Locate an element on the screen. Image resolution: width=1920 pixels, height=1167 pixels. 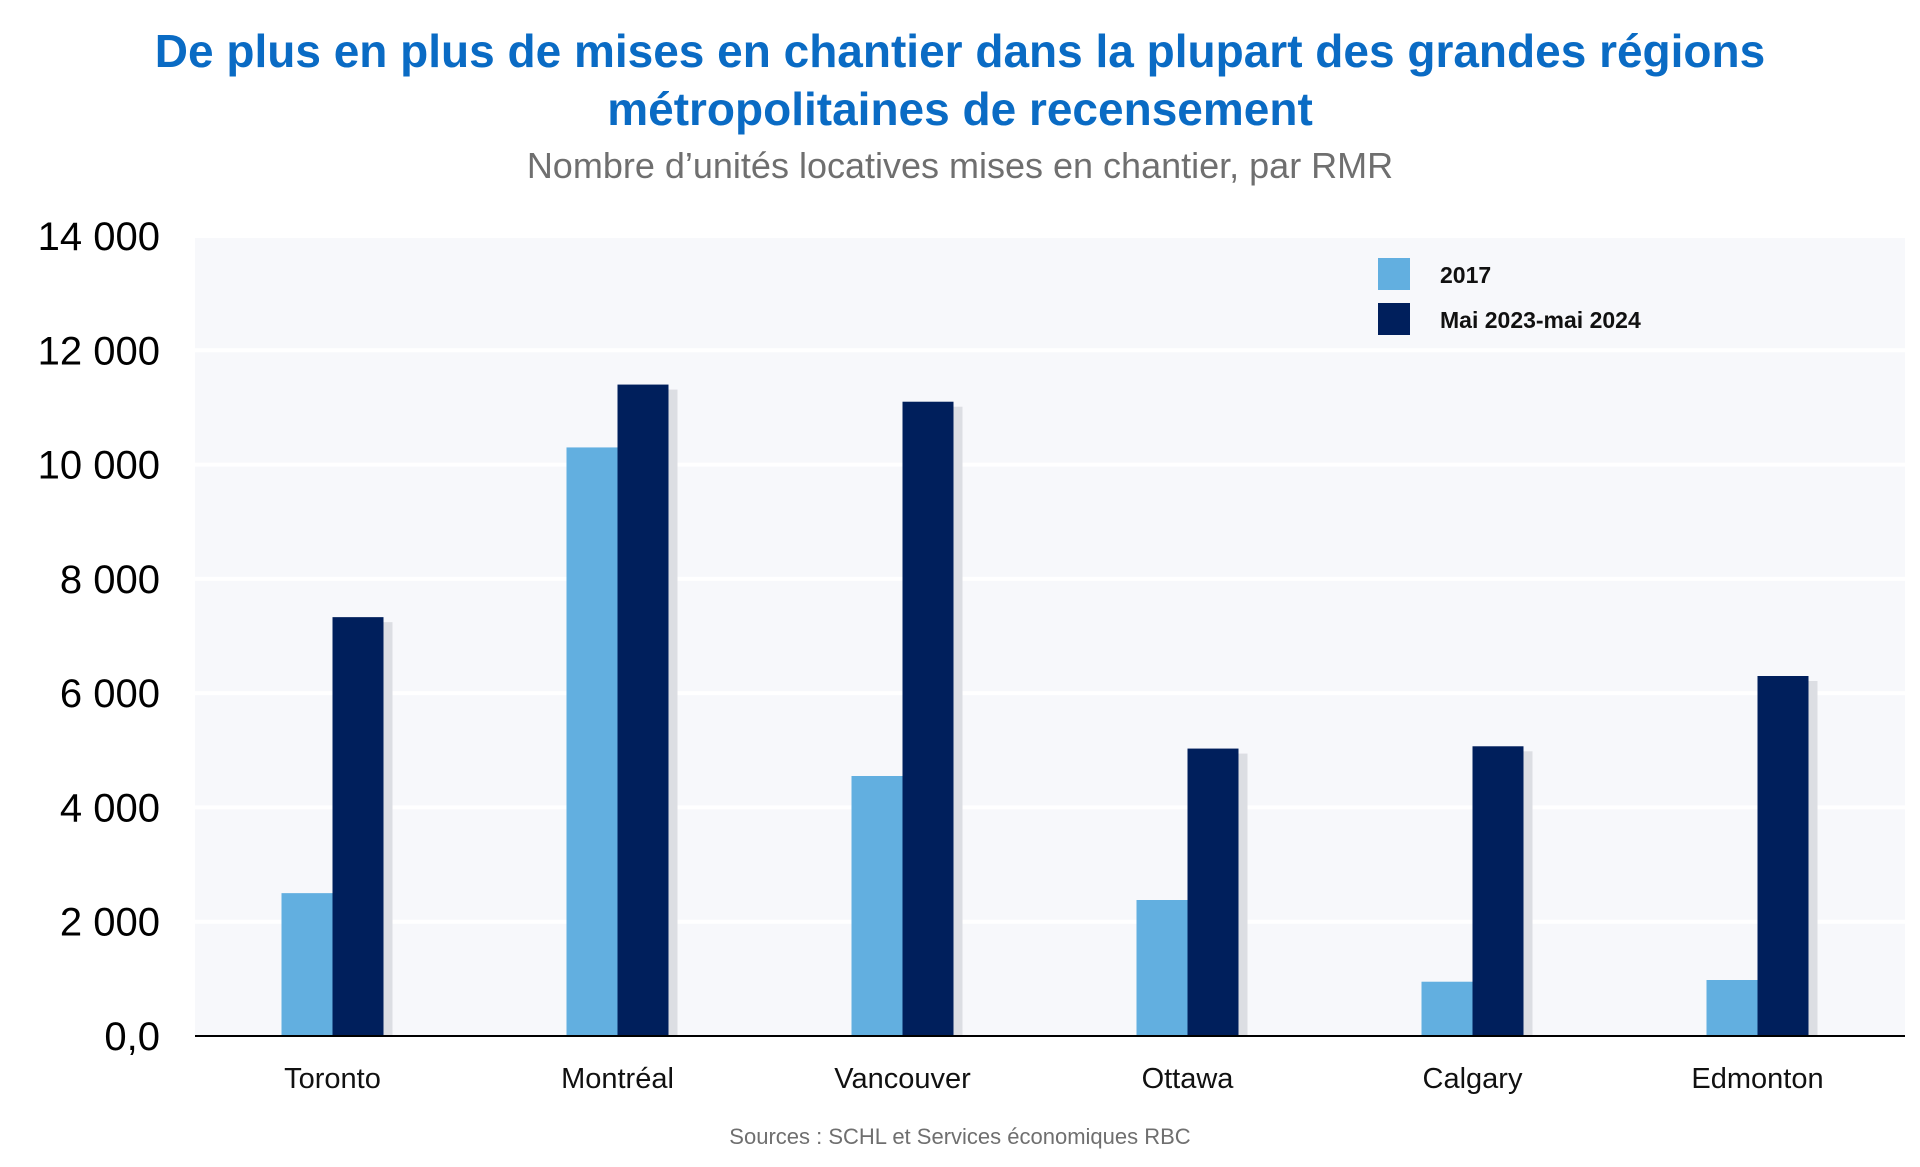
bar-series1-vancouver is located at coordinates (877, 906).